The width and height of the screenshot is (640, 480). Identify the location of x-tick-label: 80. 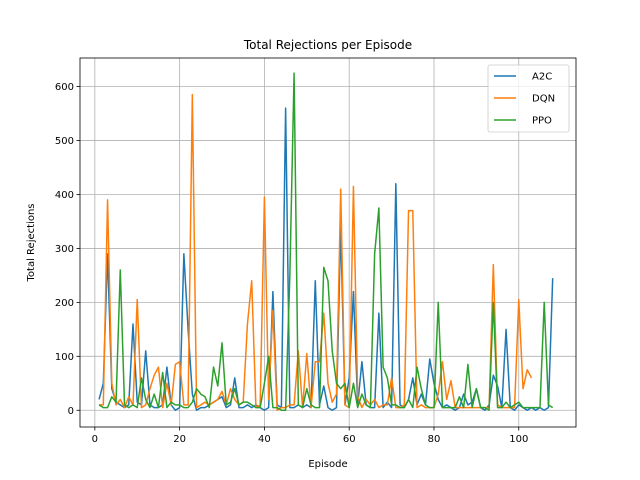
(434, 439).